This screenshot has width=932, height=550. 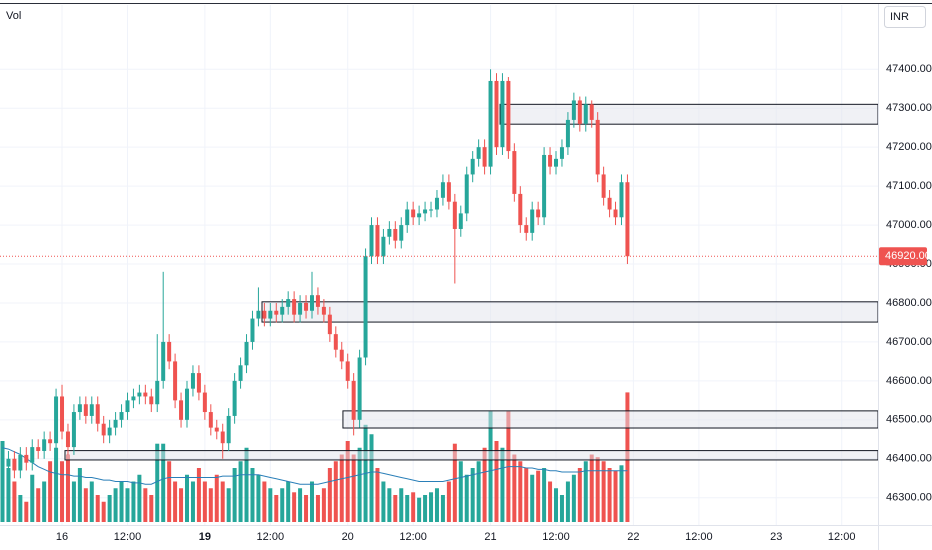 I want to click on x-tick-label: 23, so click(x=776, y=537).